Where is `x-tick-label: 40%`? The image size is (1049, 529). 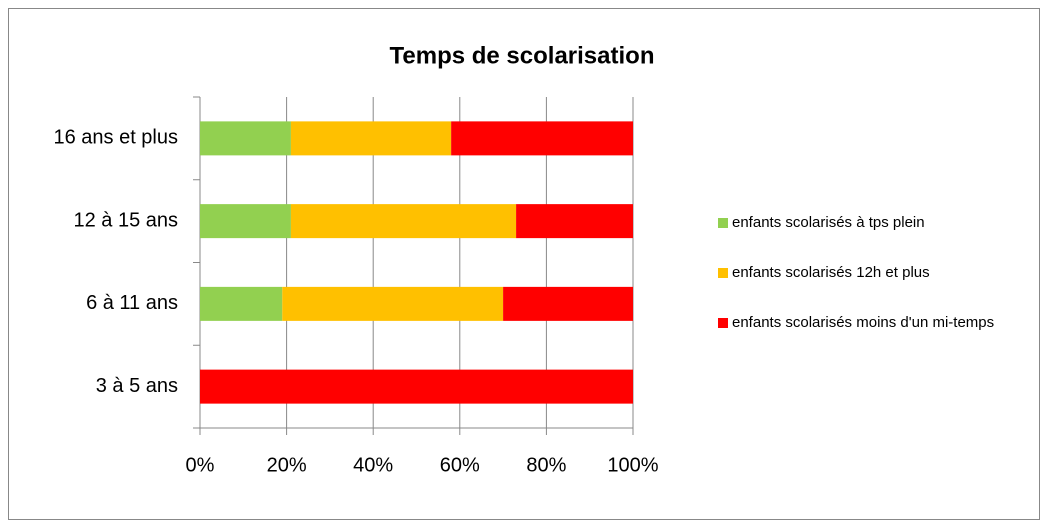
x-tick-label: 40% is located at coordinates (373, 465).